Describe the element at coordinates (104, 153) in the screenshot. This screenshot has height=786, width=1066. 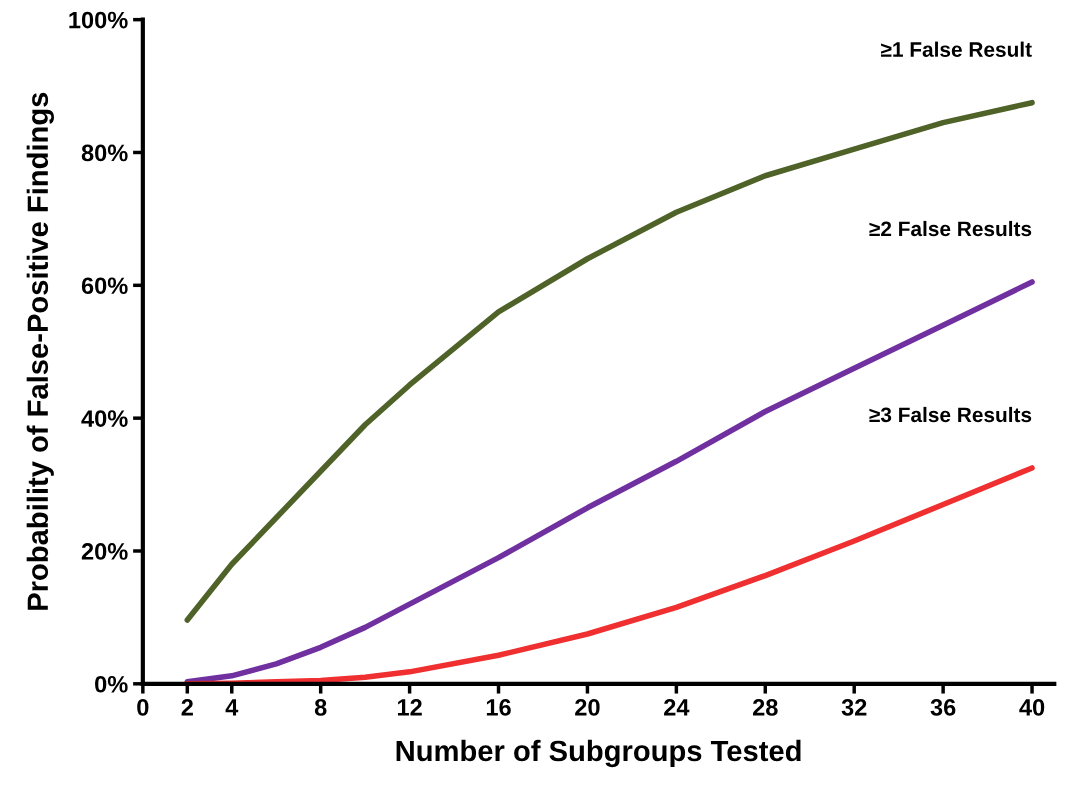
I see `y-tick-label: 80%` at that location.